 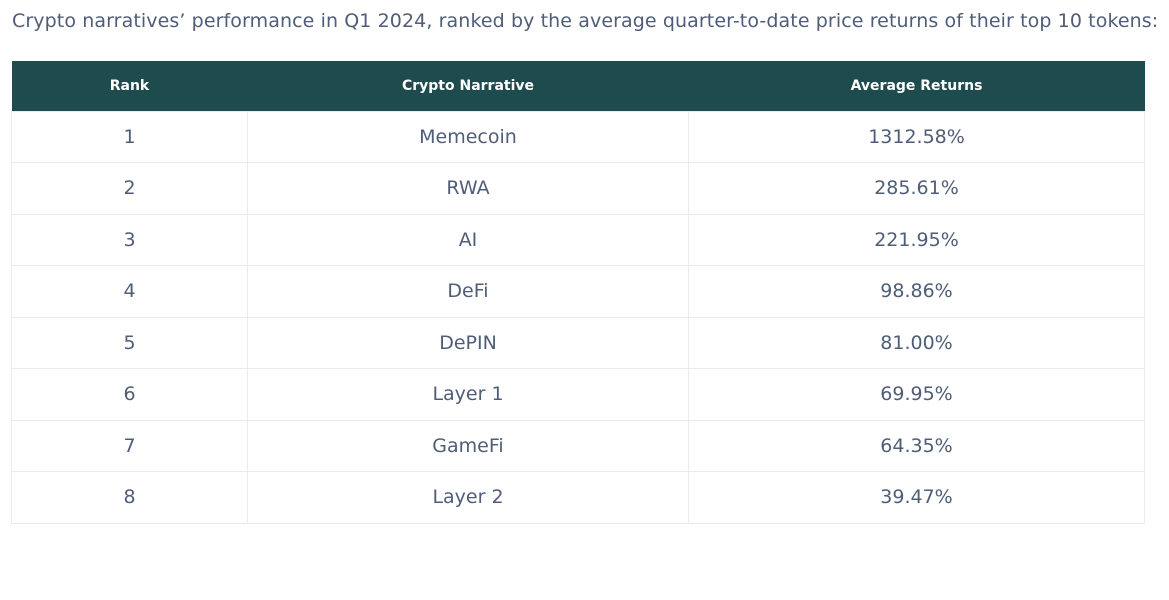 I want to click on returns-cell: 221.95%, so click(x=916, y=239).